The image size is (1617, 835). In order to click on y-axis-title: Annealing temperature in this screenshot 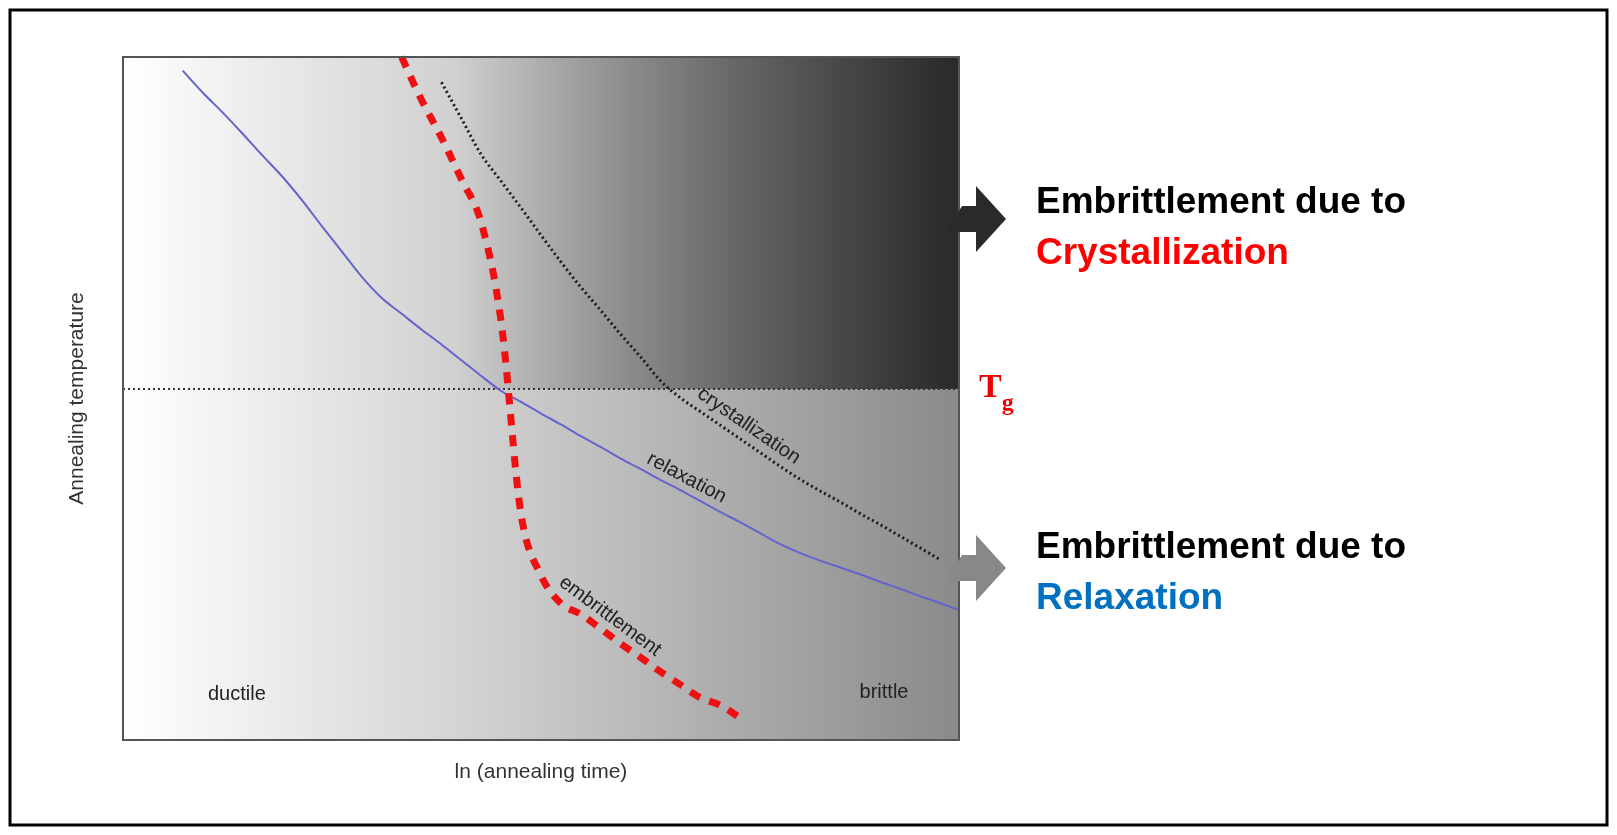, I will do `click(75, 398)`.